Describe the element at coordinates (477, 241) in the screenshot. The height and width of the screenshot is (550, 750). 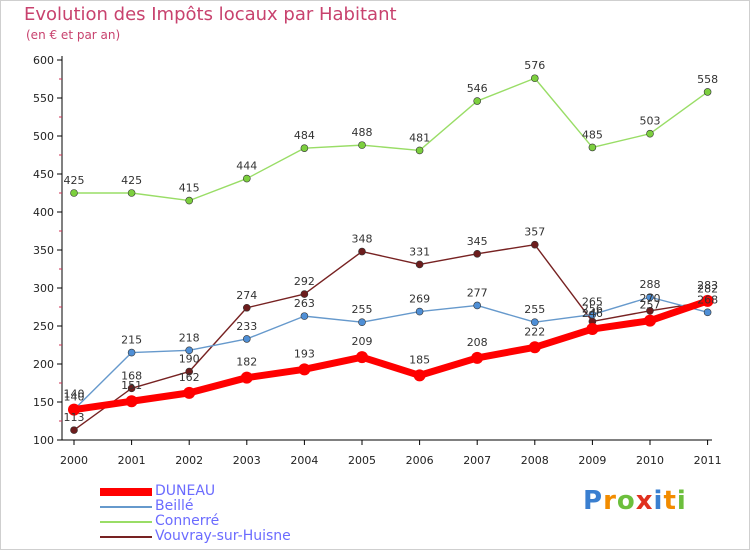
I see `data-label: 345` at that location.